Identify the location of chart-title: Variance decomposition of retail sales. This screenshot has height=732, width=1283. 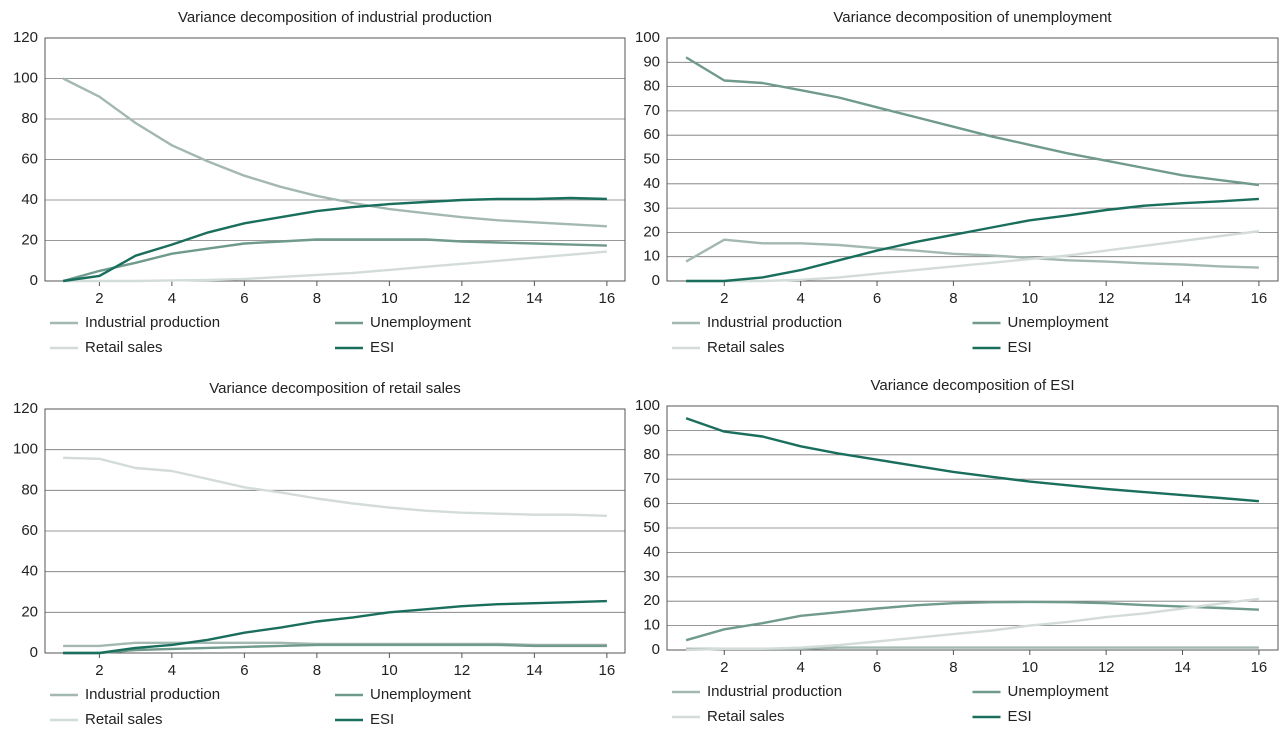
(335, 388).